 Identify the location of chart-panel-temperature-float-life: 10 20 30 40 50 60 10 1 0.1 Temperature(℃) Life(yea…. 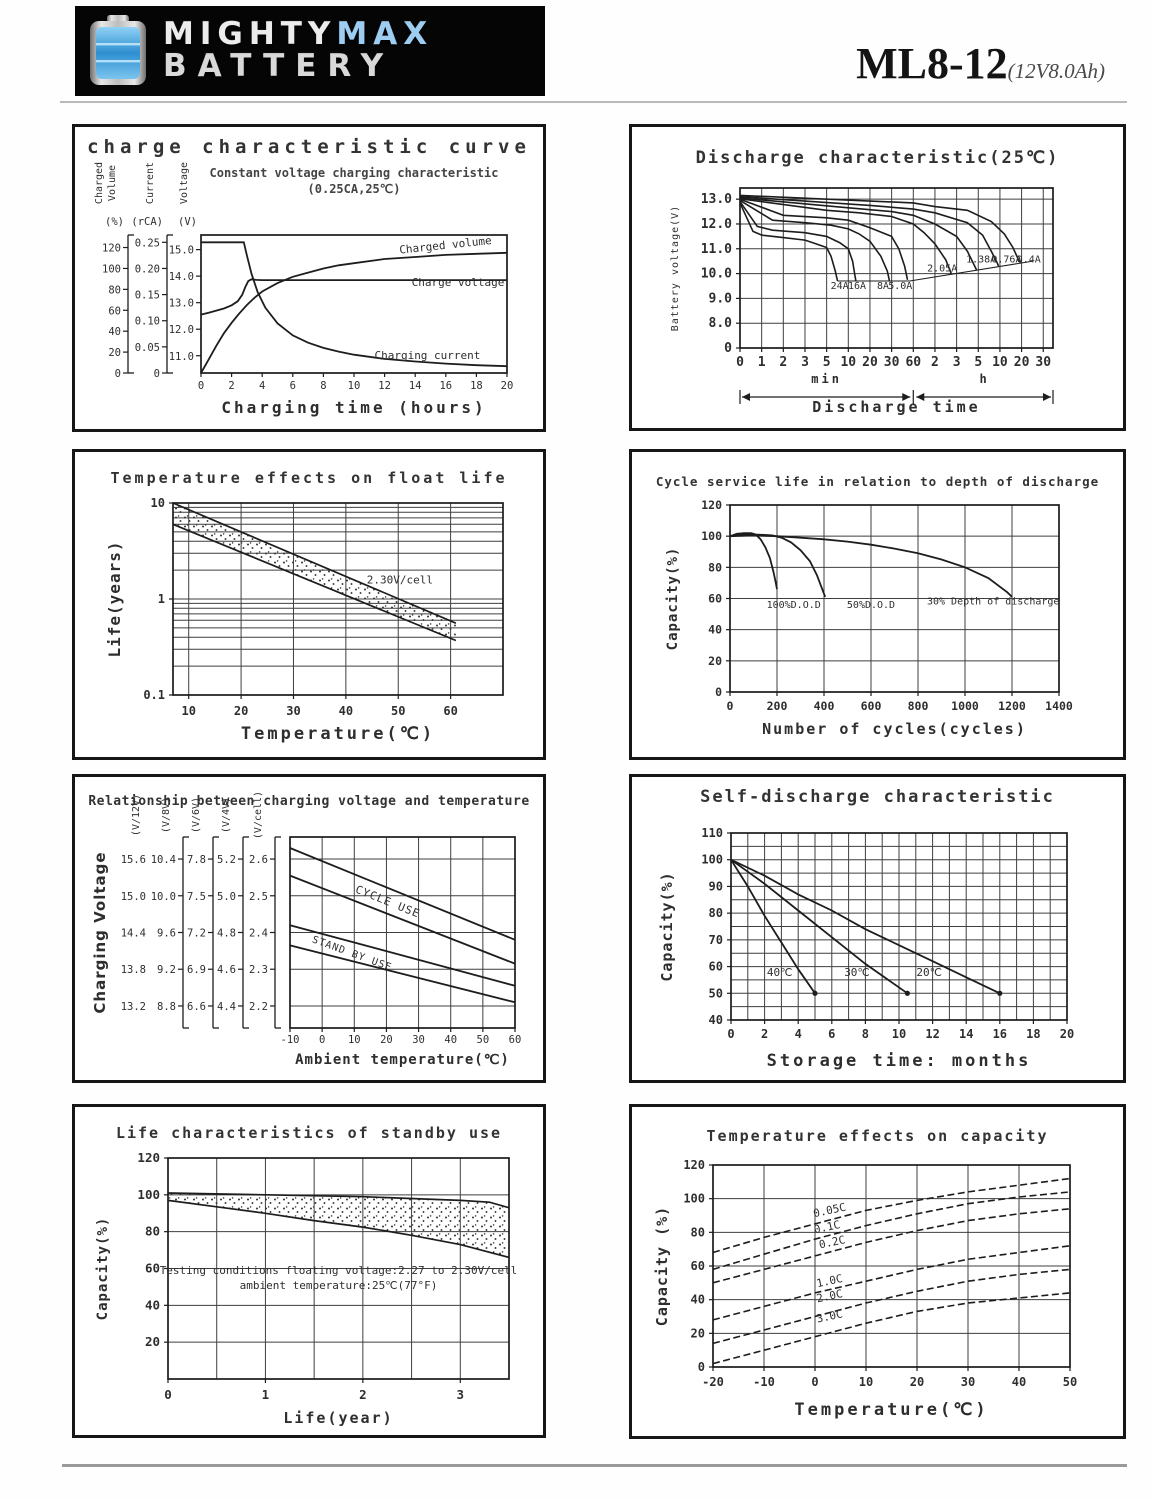
(309, 604).